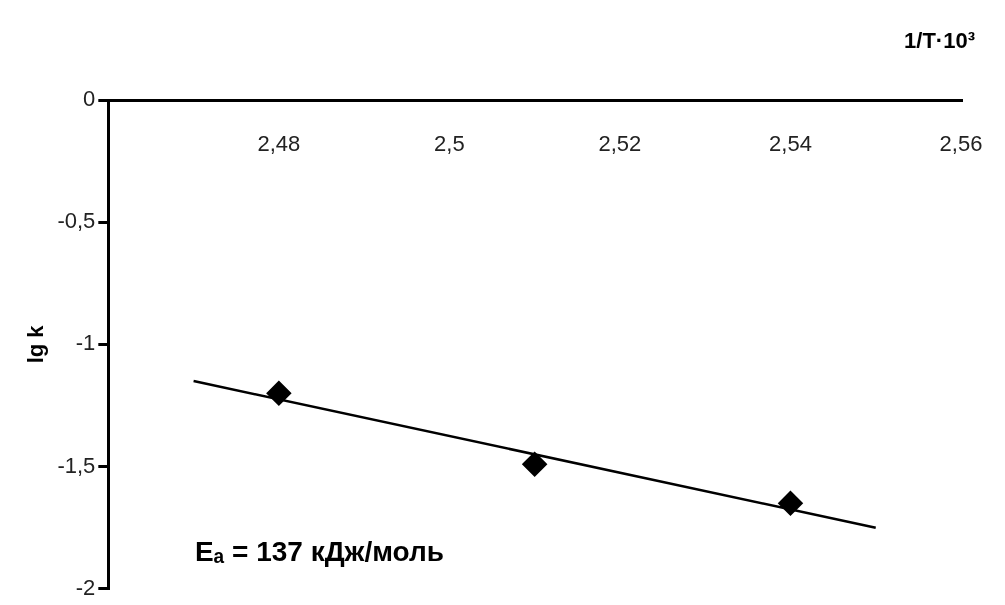 This screenshot has height=605, width=1005. What do you see at coordinates (449, 144) in the screenshot?
I see `x-tick-label: 2,5` at bounding box center [449, 144].